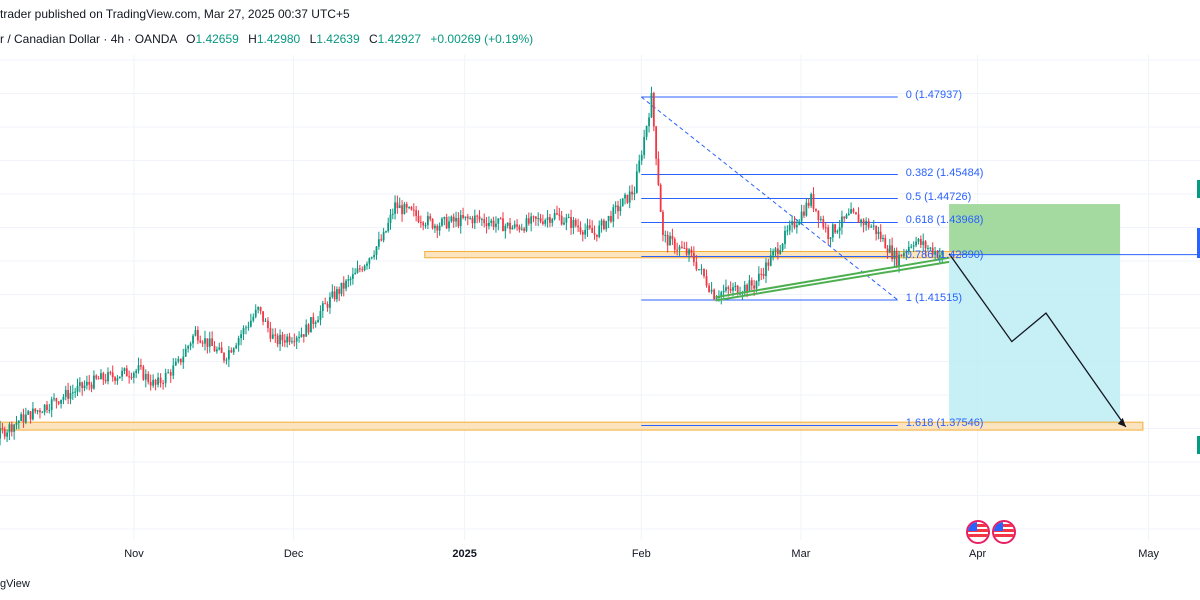 Image resolution: width=1200 pixels, height=600 pixels. I want to click on x-tick-label: Dec, so click(293, 554).